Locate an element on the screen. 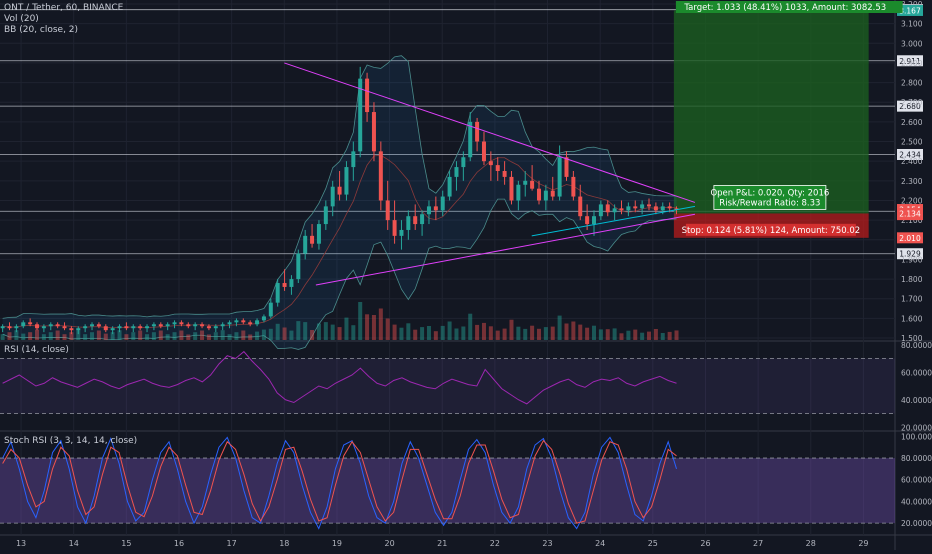  time-axis-label: 17 is located at coordinates (232, 543).